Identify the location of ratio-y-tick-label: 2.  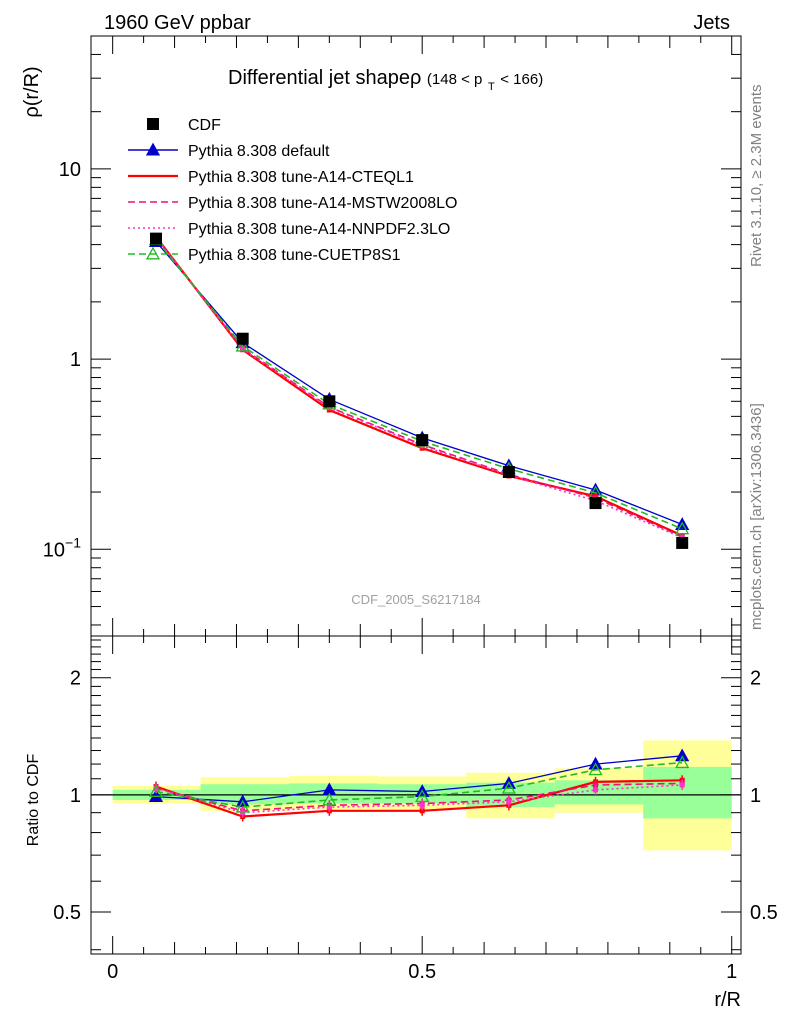
(75, 679).